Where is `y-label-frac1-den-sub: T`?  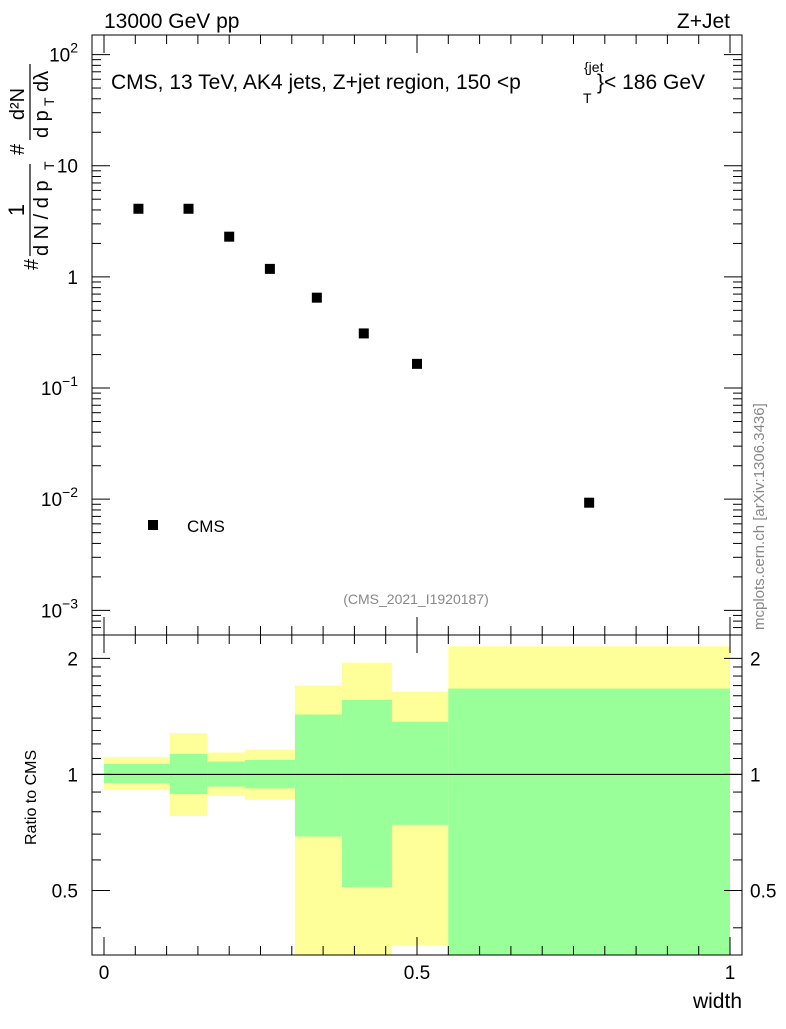
y-label-frac1-den-sub: T is located at coordinates (49, 165).